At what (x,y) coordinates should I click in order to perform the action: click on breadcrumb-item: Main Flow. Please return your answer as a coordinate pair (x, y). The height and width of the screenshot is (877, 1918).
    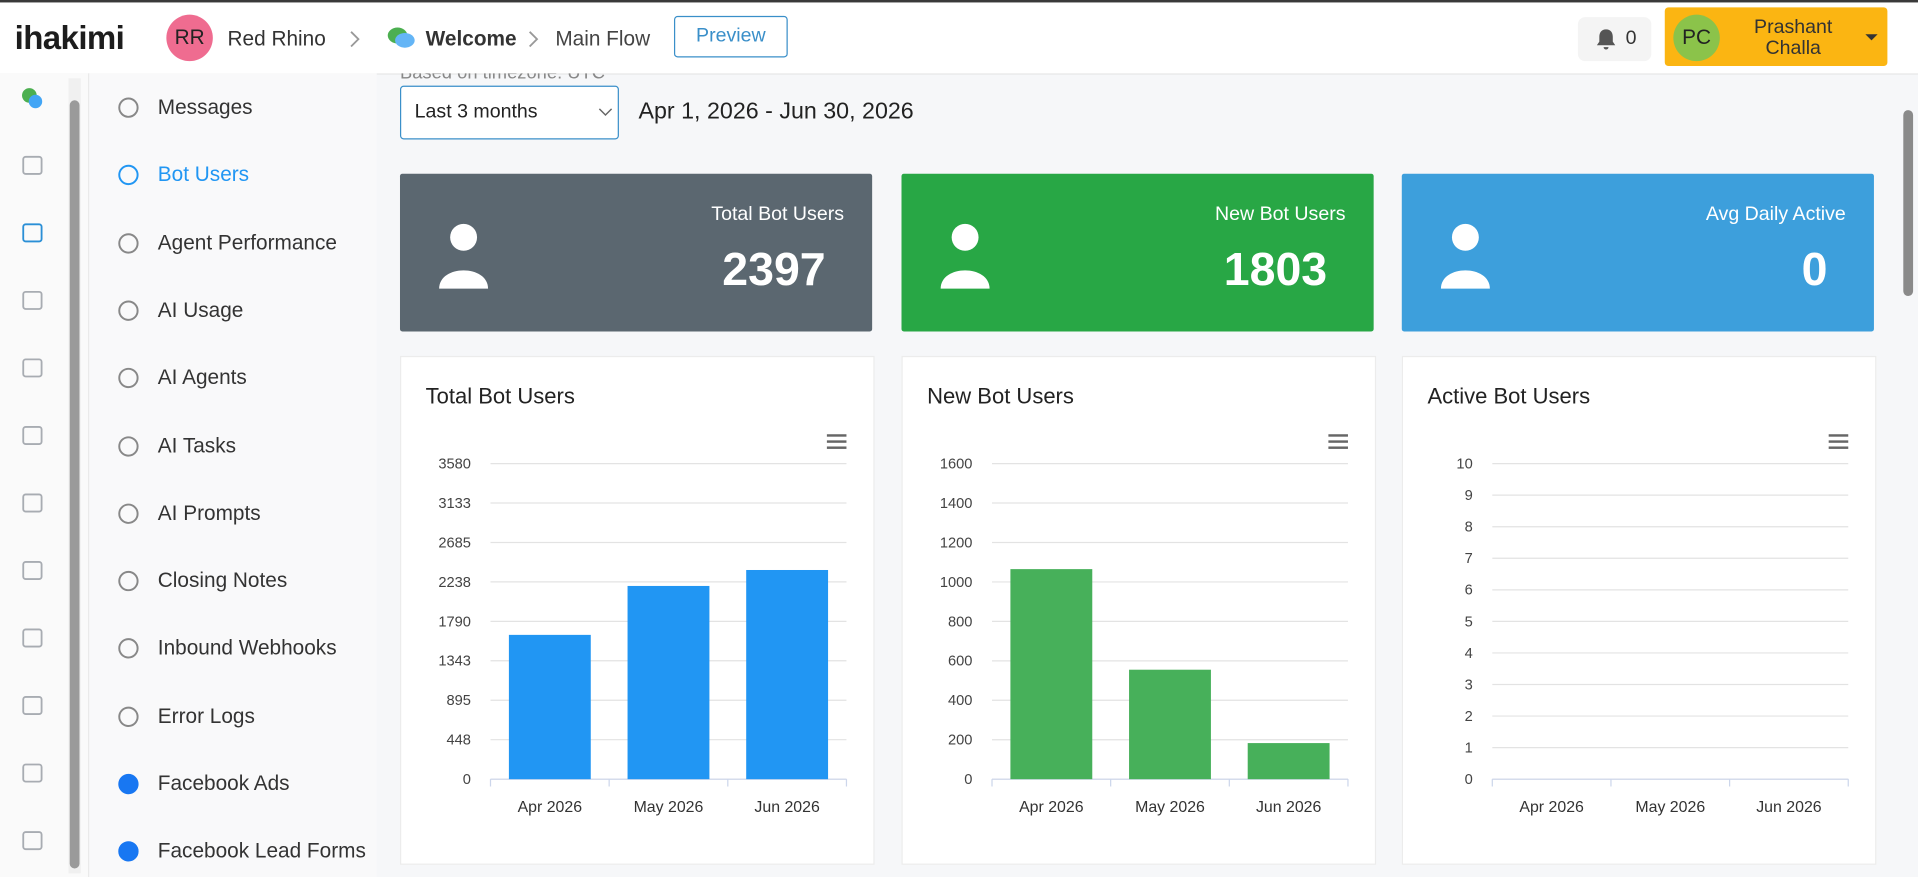
    Looking at the image, I should click on (603, 38).